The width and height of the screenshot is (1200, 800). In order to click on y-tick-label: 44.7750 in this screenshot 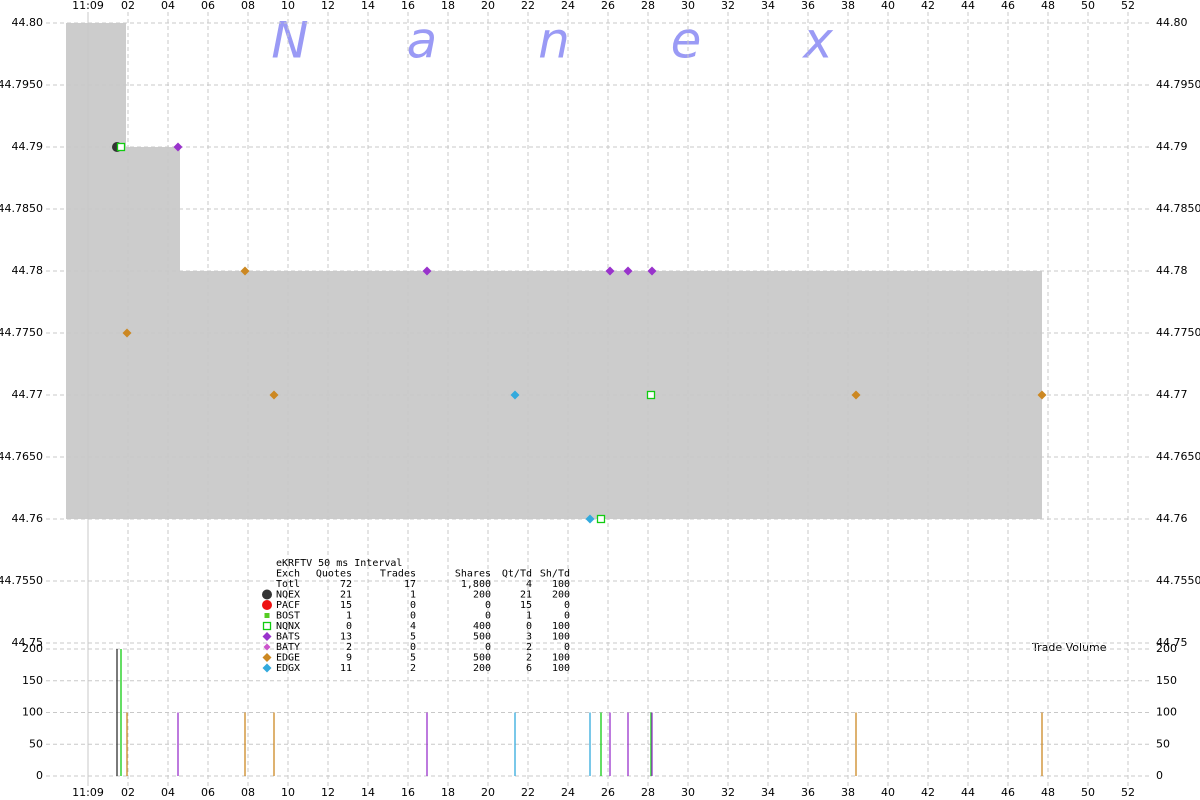, I will do `click(21, 332)`.